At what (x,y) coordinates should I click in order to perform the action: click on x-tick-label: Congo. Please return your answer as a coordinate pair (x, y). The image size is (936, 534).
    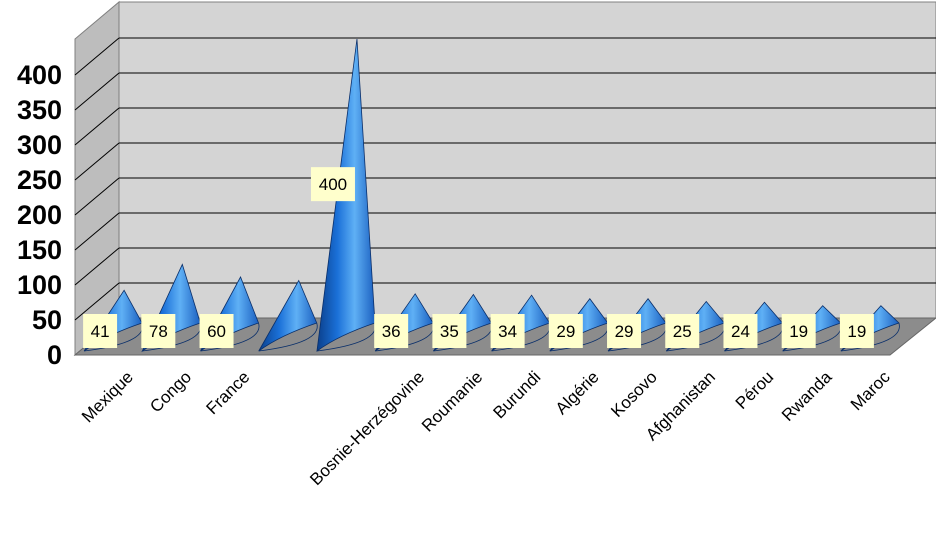
    Looking at the image, I should click on (170, 391).